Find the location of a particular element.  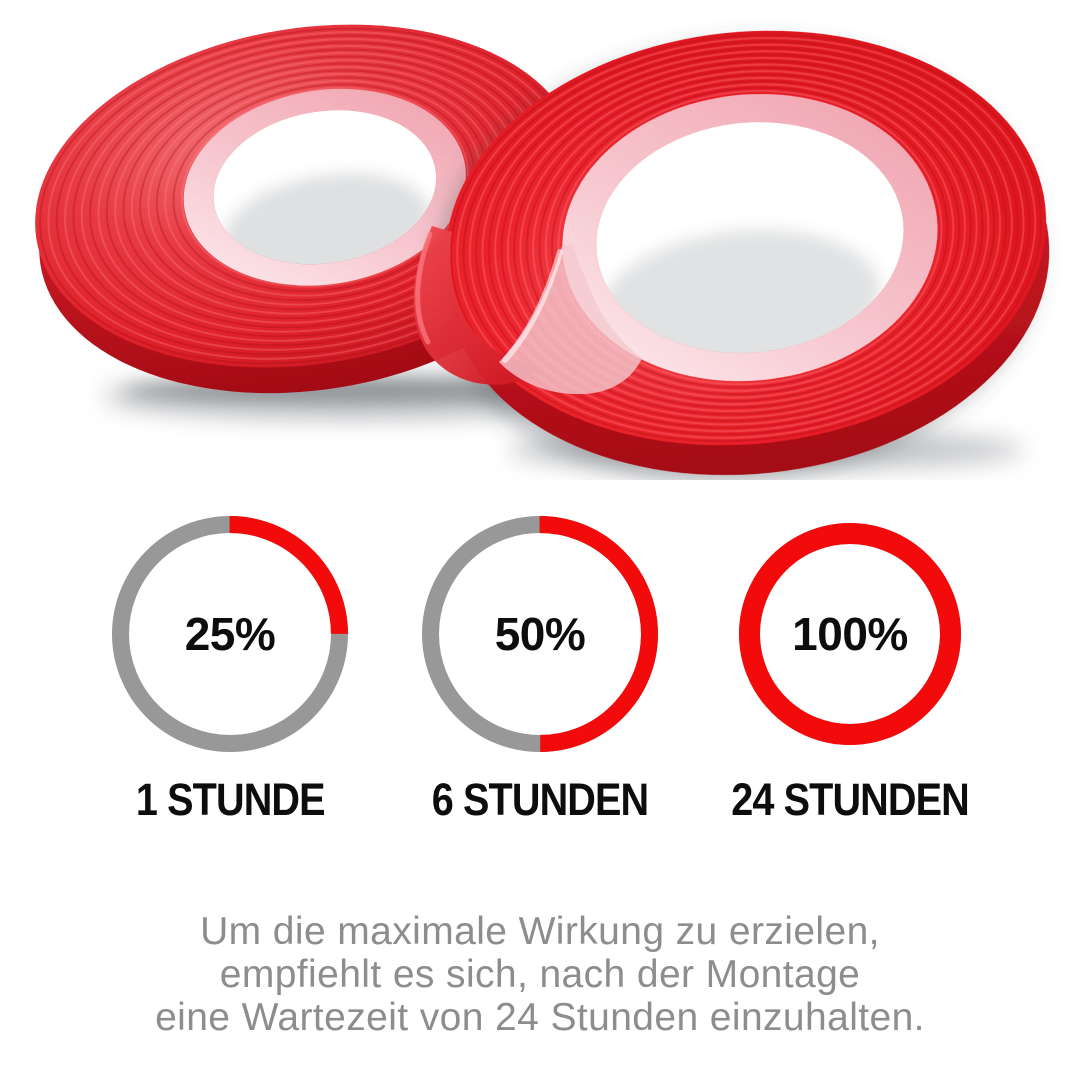

donut-caption: 6 STUNDEN is located at coordinates (540, 799).